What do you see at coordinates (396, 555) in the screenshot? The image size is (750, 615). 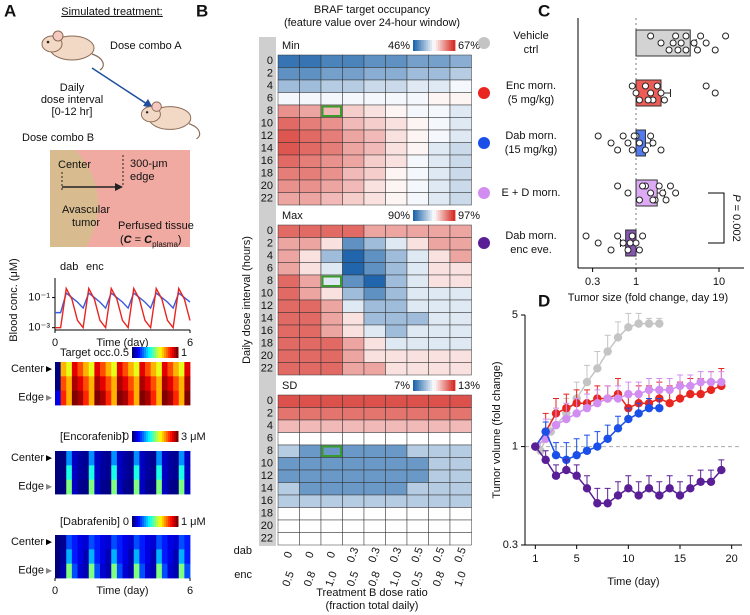 I see `column-label: 0.3` at bounding box center [396, 555].